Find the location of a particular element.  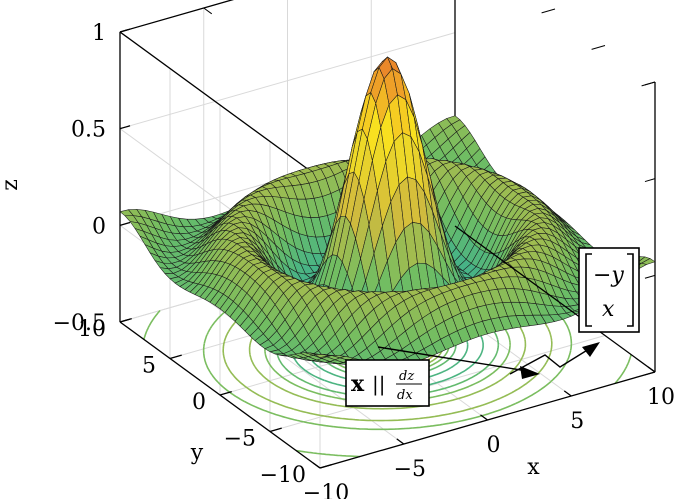

gradient-annotation-vector: x is located at coordinates (358, 384).